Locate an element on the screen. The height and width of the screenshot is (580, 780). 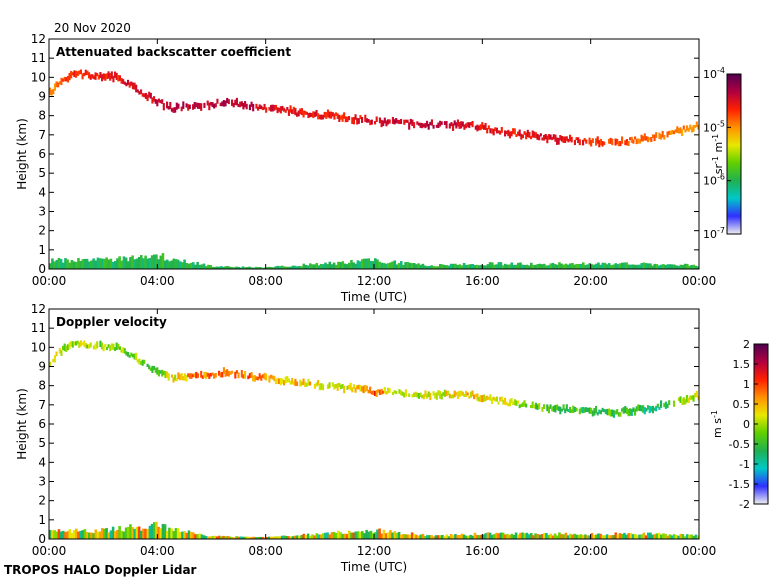
backscatter-title: Attenuated backscatter coefficient is located at coordinates (173, 52).